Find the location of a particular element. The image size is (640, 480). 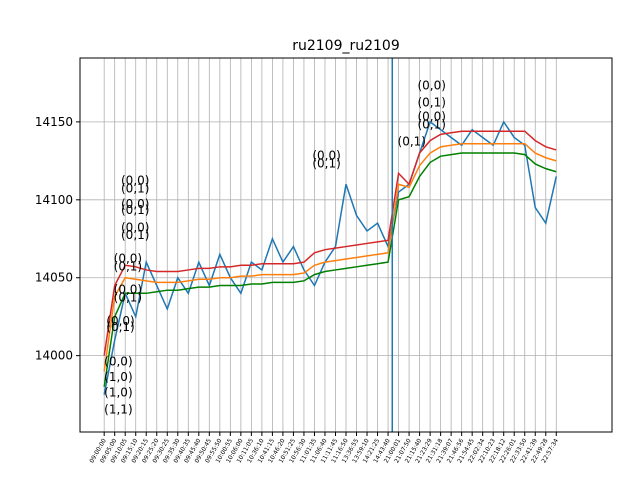

y-tick-label: 14100 is located at coordinates (54, 200).